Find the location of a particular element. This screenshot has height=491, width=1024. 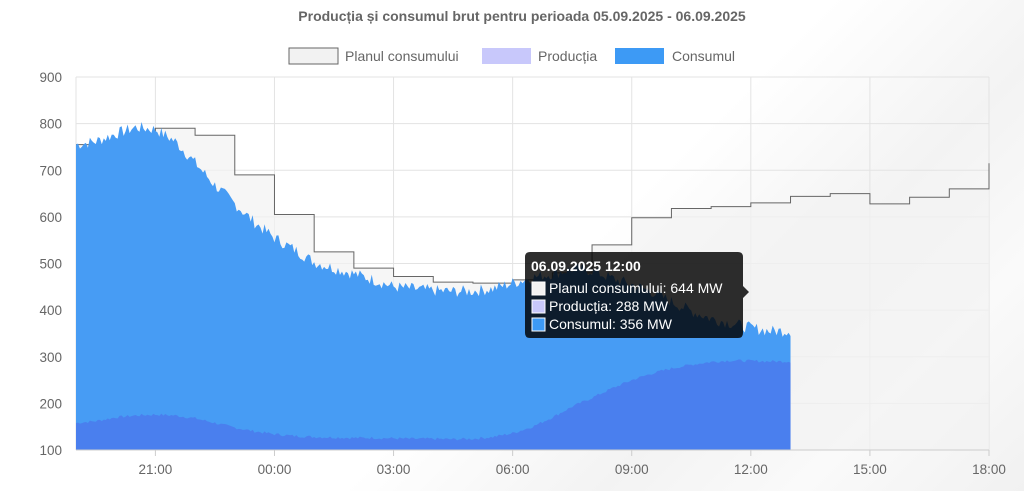

x-tick-label: 00:00 is located at coordinates (275, 469).